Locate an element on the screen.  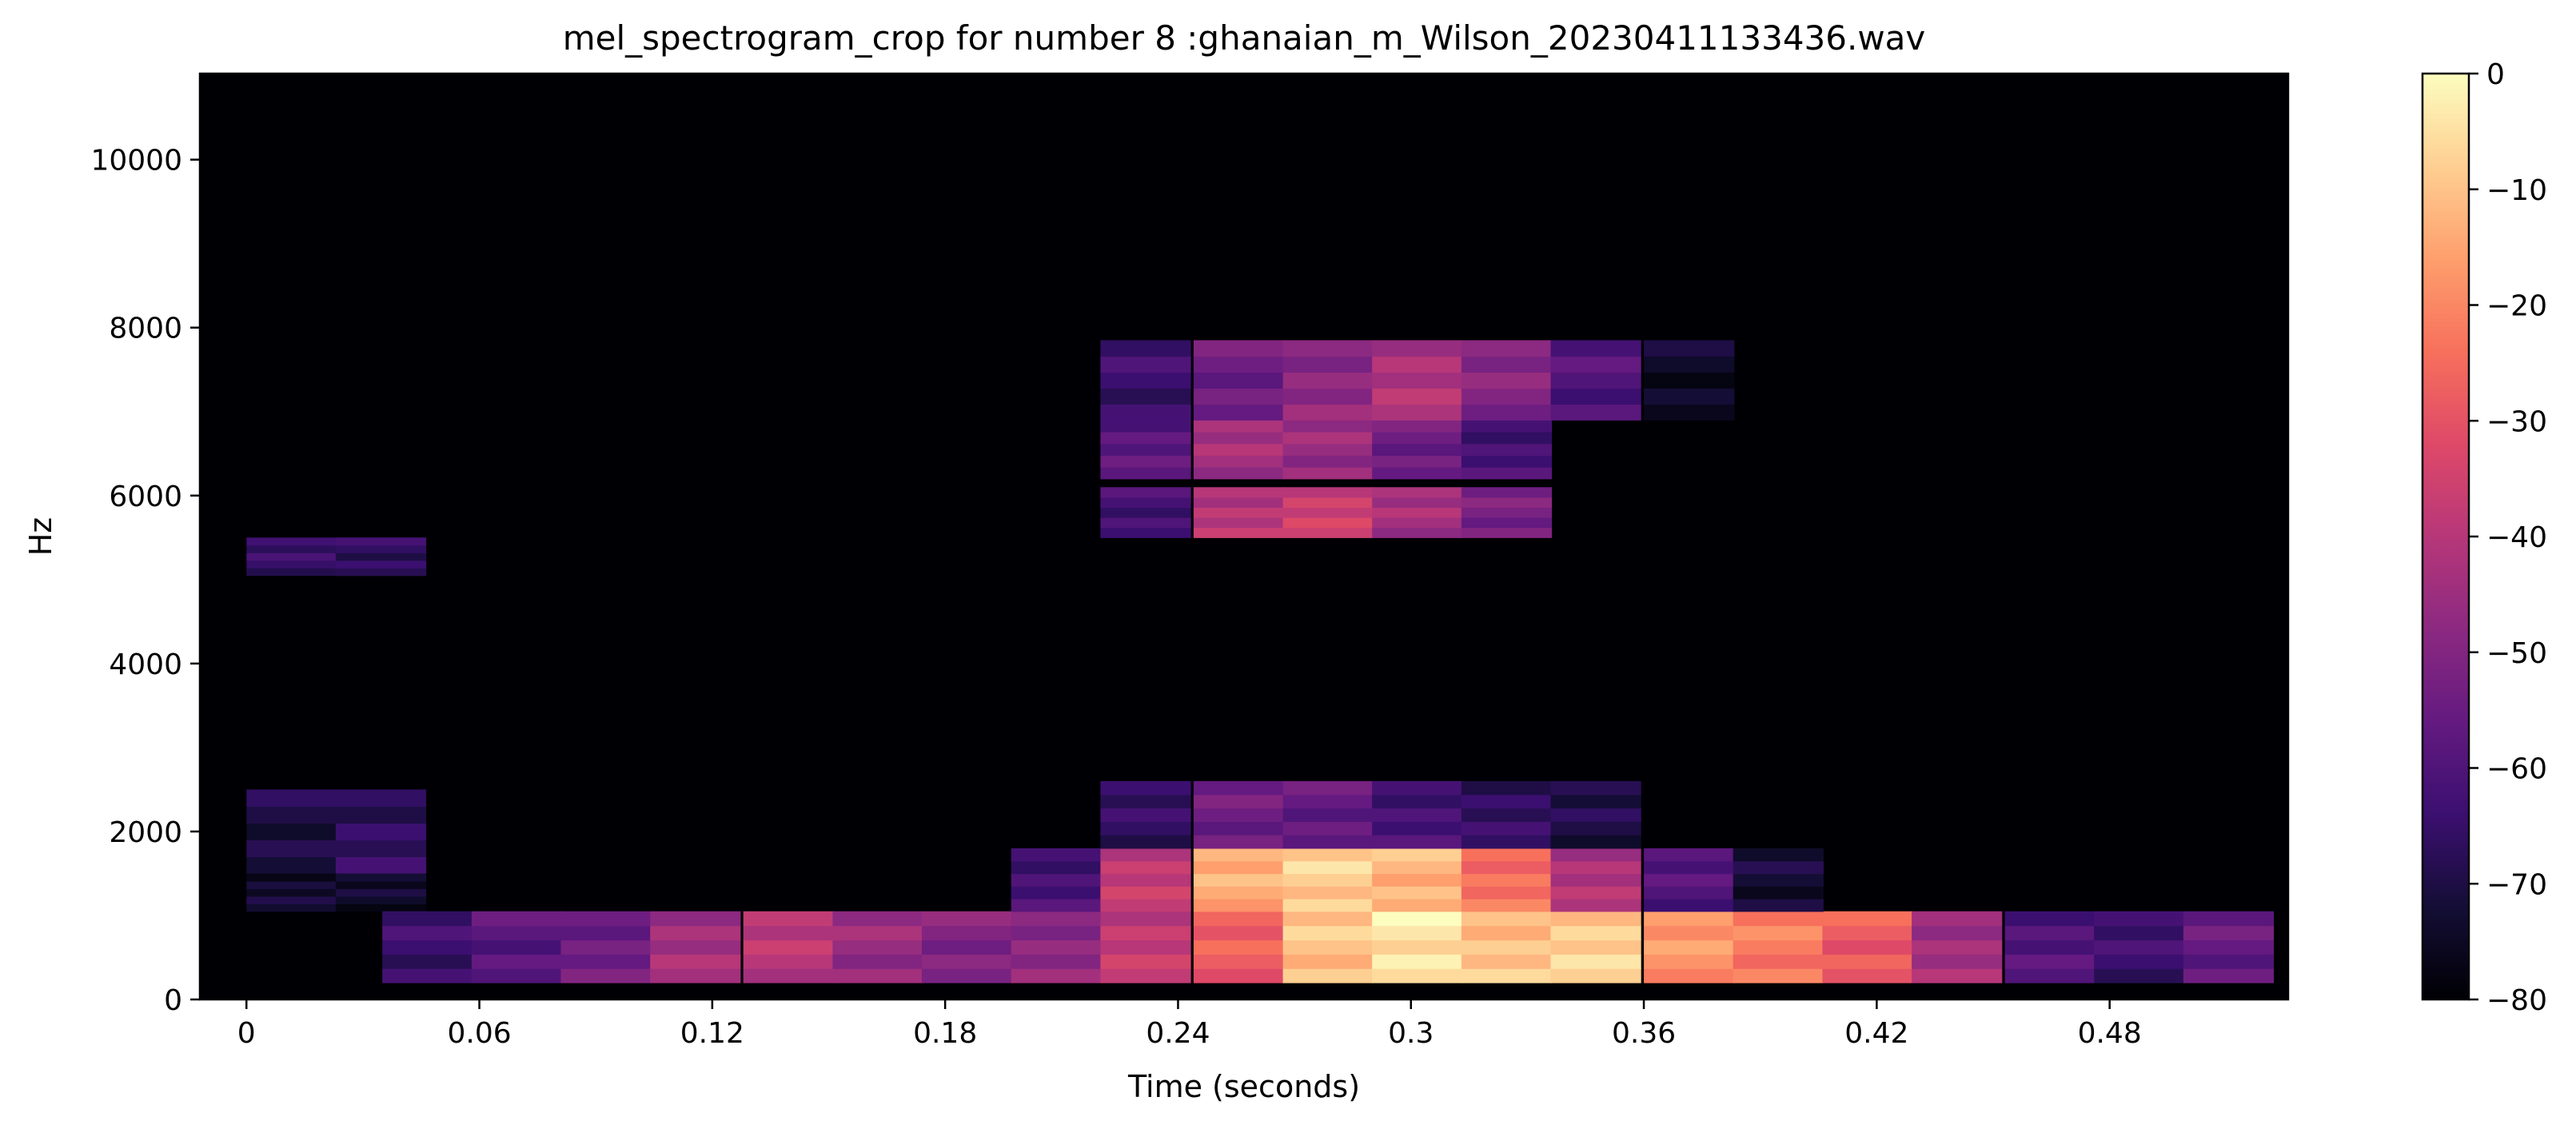
colorbar-axis: 0 −10 −20 −30 −40 −50 −60 −70 −80 is located at coordinates (2508, 537).